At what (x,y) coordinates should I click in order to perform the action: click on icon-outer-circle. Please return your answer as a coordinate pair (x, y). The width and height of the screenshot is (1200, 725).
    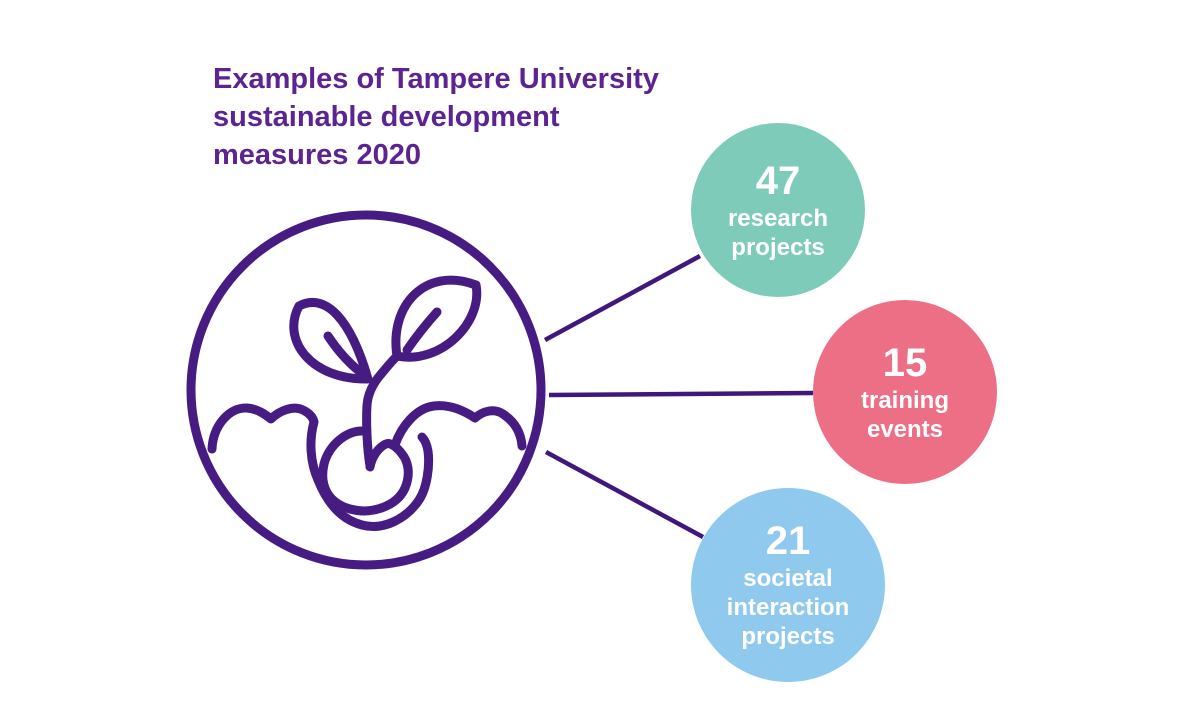
    Looking at the image, I should click on (366, 390).